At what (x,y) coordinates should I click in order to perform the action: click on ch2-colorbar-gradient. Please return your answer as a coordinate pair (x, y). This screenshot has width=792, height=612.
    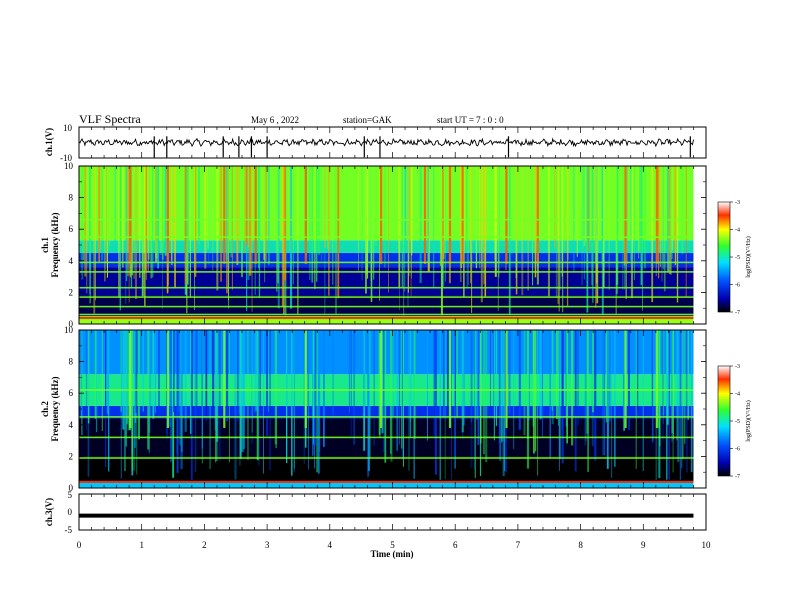
    Looking at the image, I should click on (724, 421).